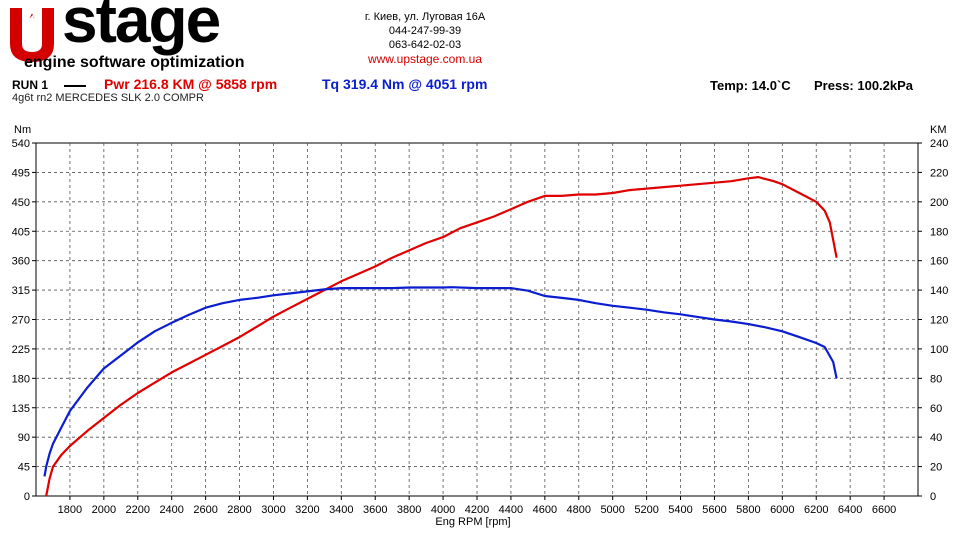 This screenshot has height=540, width=960. I want to click on x-tick-label: 6200, so click(816, 510).